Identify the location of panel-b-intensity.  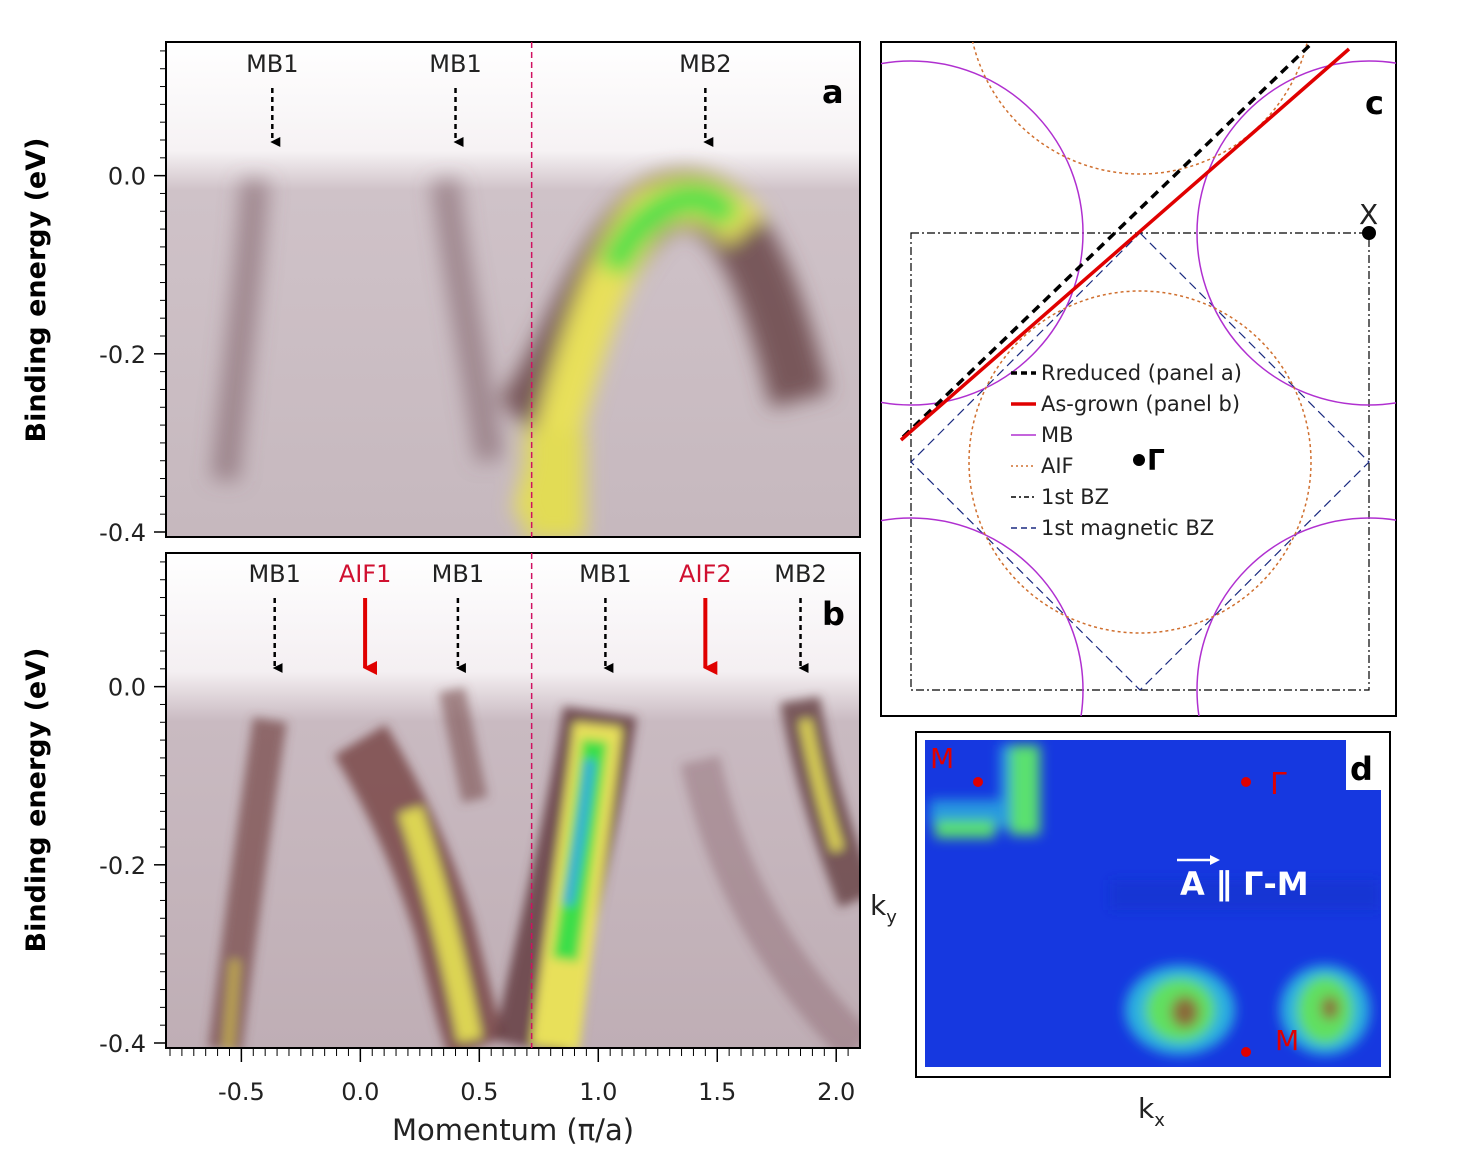
(534, 867).